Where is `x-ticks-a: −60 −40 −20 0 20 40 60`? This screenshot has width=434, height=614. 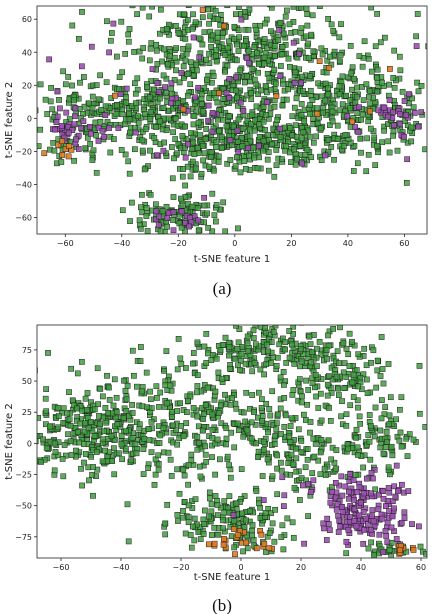 x-ticks-a: −60 −40 −20 0 20 40 60 is located at coordinates (233, 241).